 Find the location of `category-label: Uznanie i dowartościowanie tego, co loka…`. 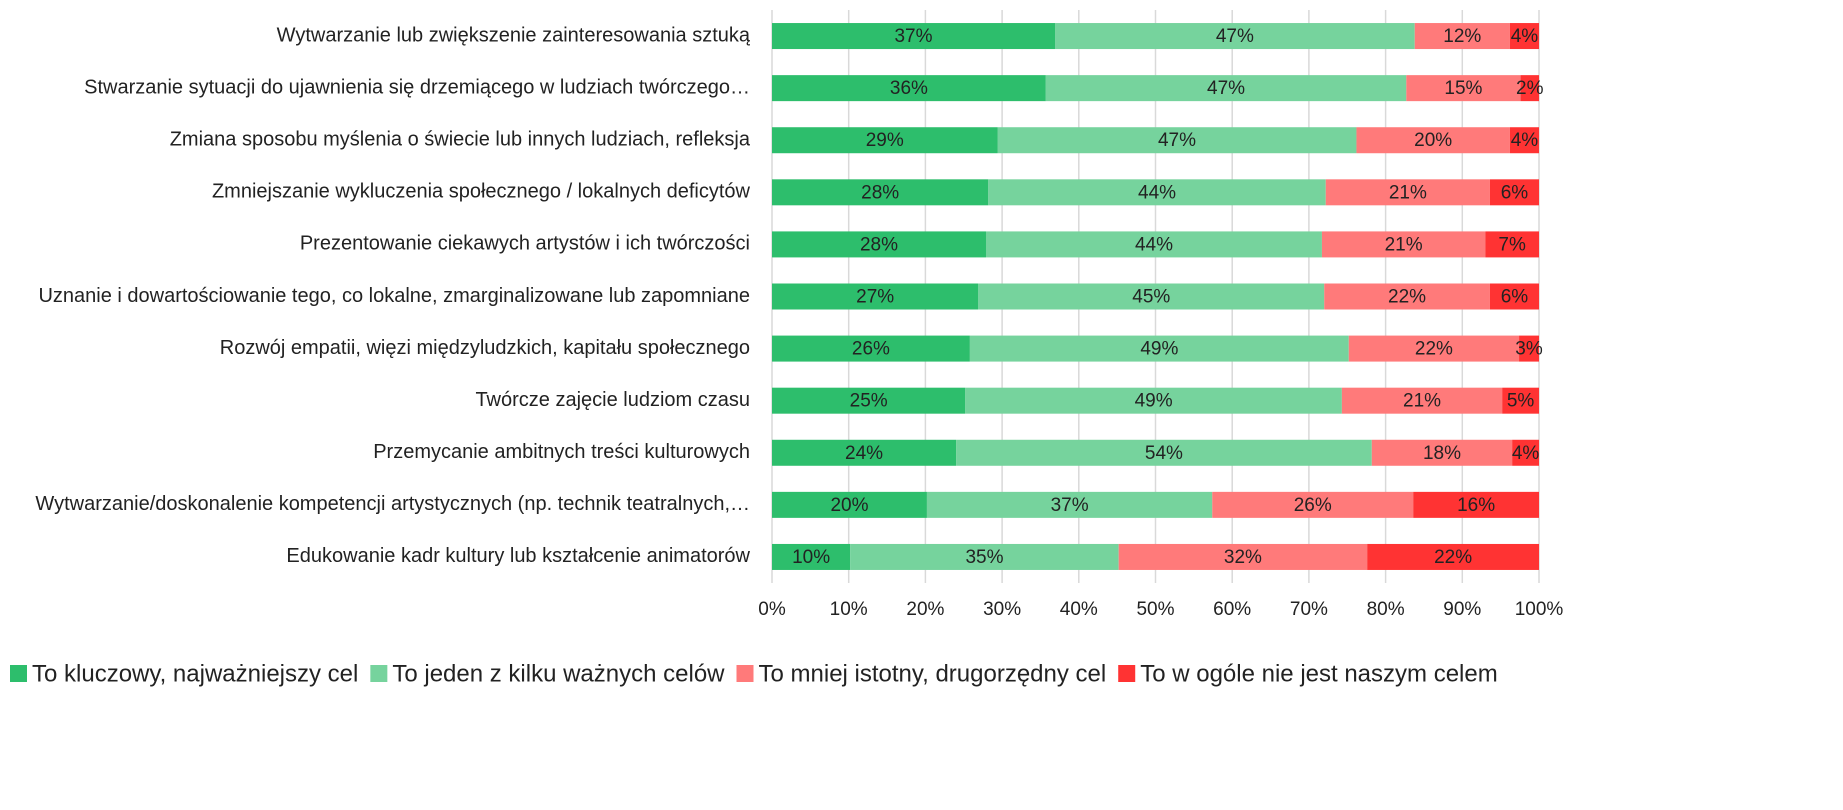

category-label: Uznanie i dowartościowanie tego, co loka… is located at coordinates (394, 296).